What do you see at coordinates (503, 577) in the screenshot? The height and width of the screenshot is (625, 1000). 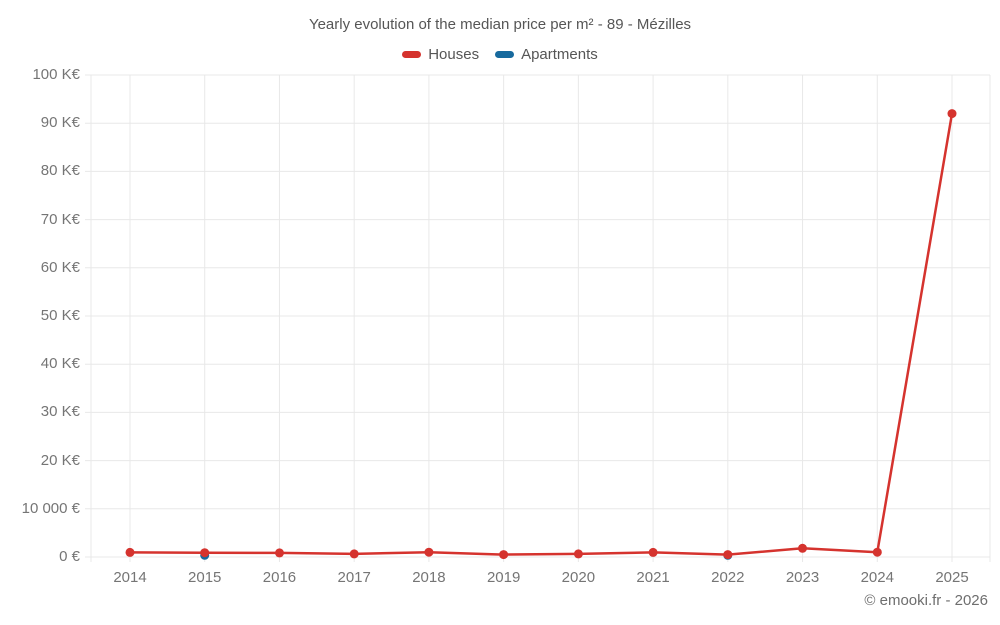 I see `x-tick-label: 2019` at bounding box center [503, 577].